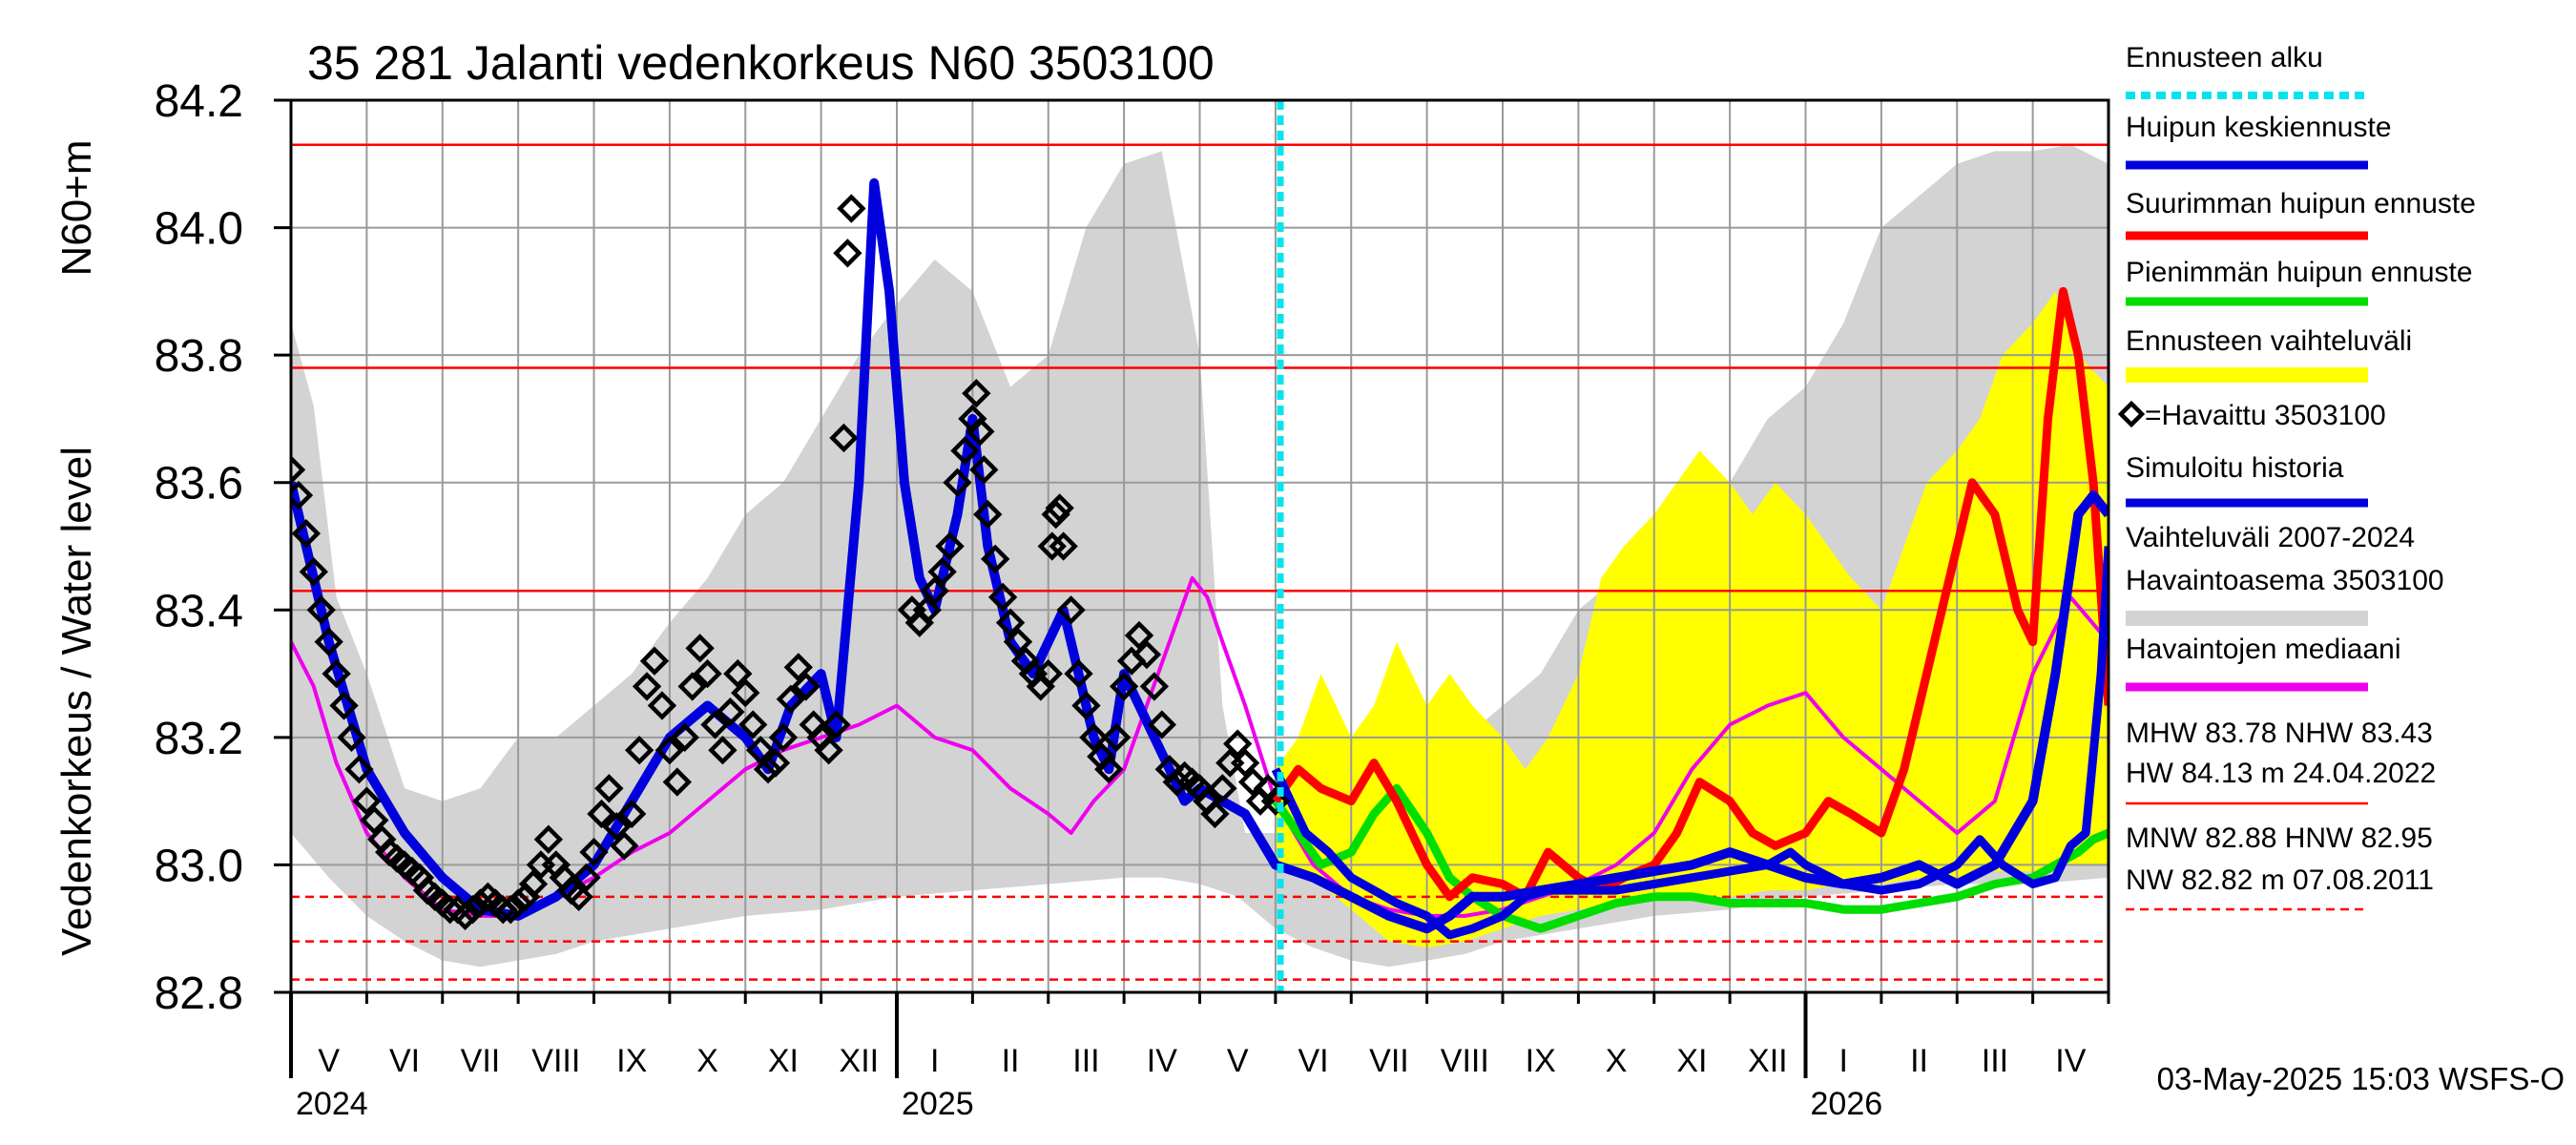 The image size is (2576, 1145). What do you see at coordinates (199, 102) in the screenshot?
I see `y-tick-label: 84.2` at bounding box center [199, 102].